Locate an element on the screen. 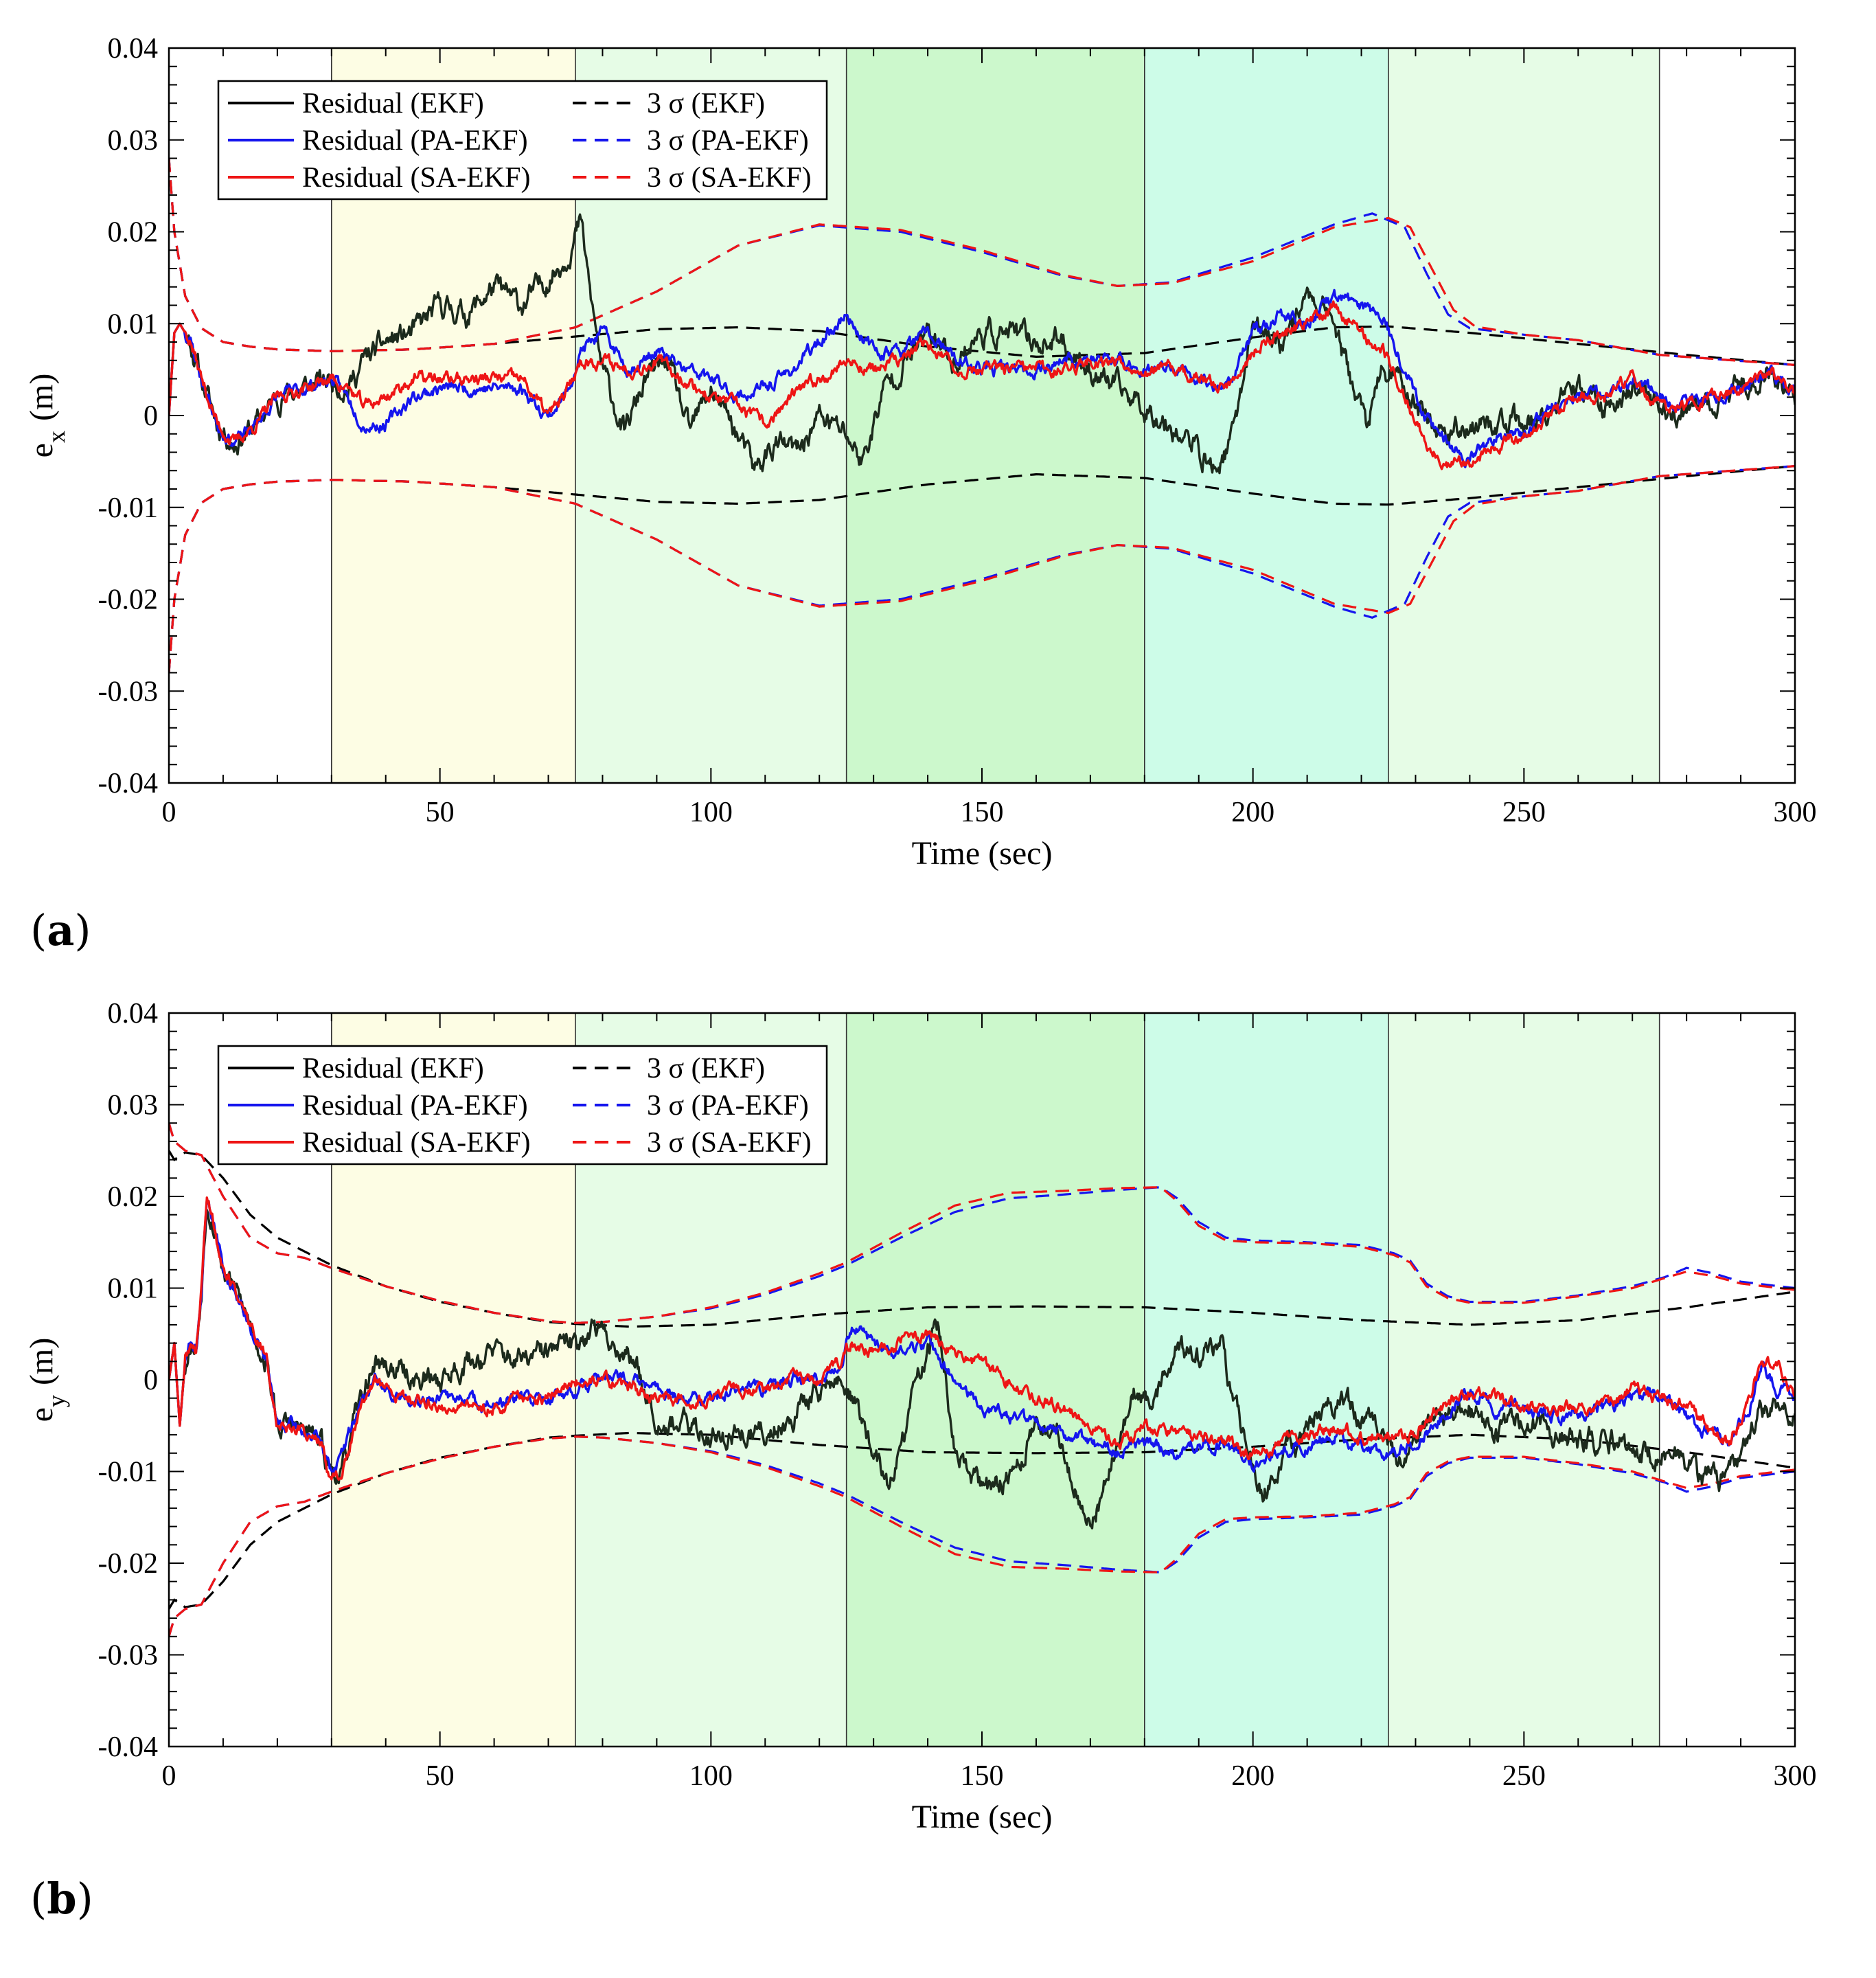  panel-label-b: (b) is located at coordinates (61, 1899).